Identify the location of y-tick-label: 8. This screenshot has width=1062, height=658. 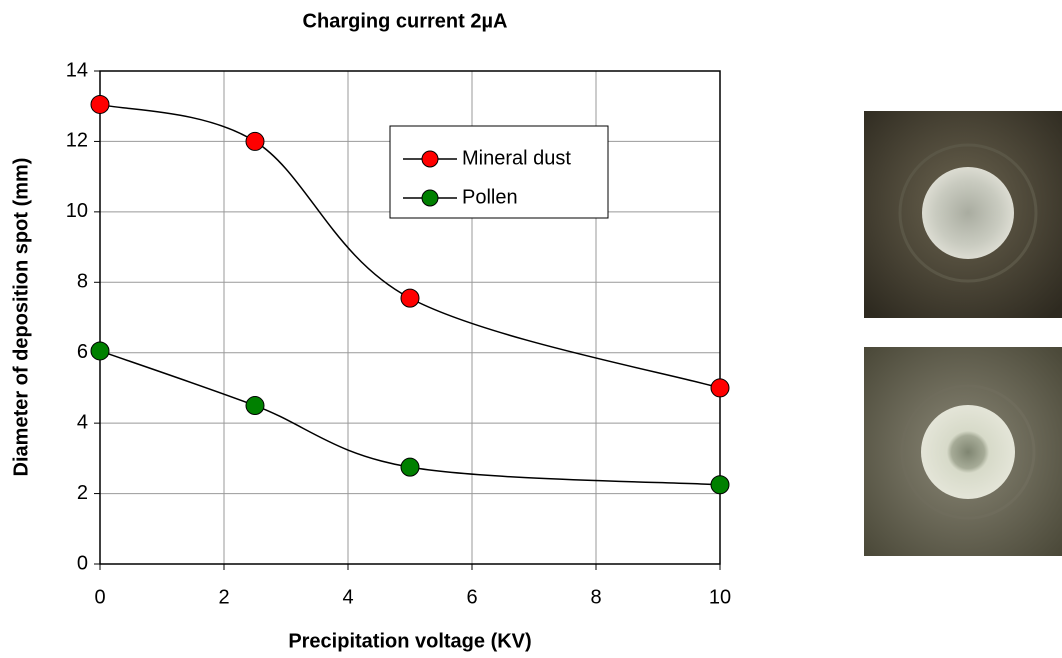
(82, 282).